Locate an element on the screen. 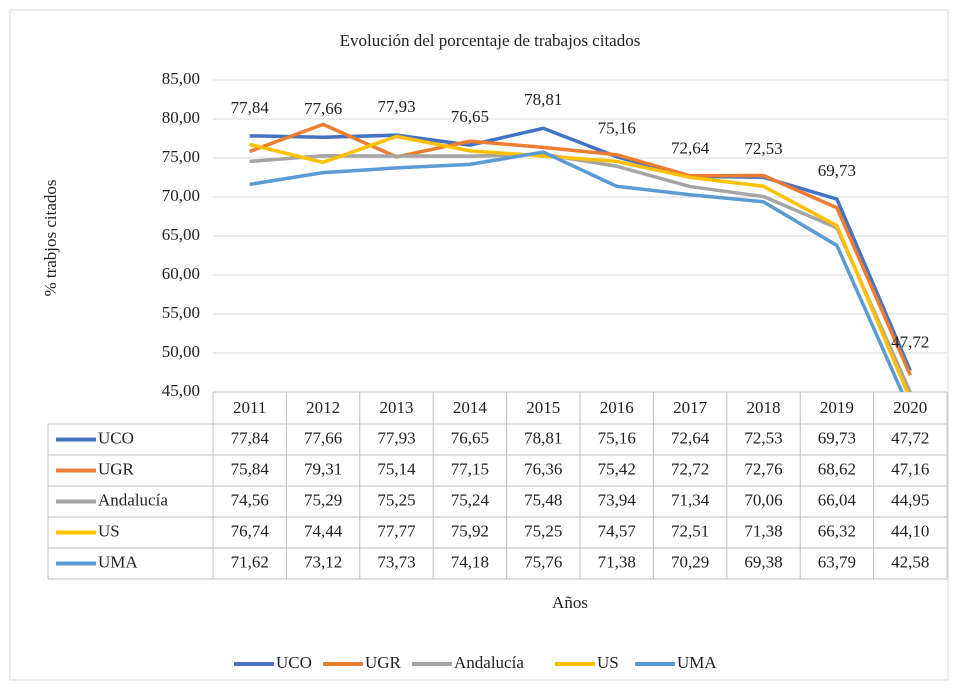 This screenshot has width=958, height=689. table-cell: 77,66 is located at coordinates (323, 437).